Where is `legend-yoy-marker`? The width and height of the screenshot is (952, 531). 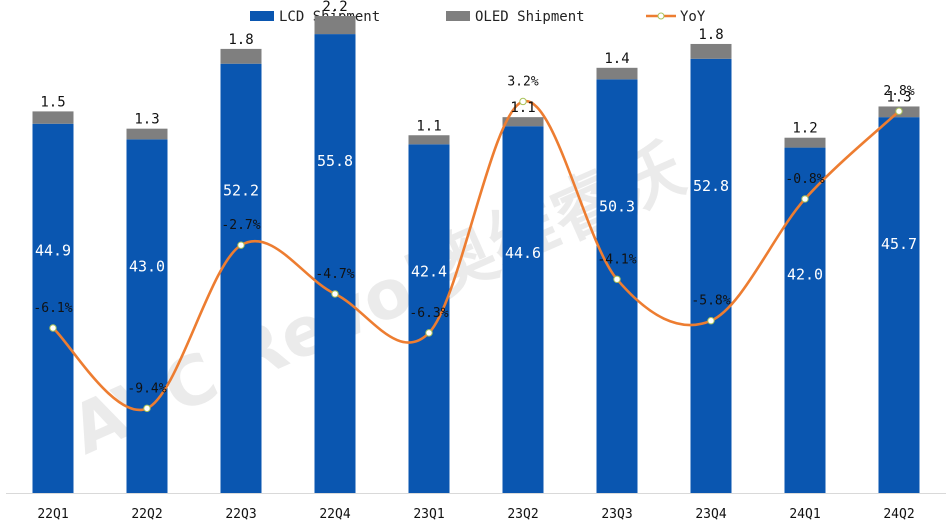
legend-yoy-marker is located at coordinates (661, 16).